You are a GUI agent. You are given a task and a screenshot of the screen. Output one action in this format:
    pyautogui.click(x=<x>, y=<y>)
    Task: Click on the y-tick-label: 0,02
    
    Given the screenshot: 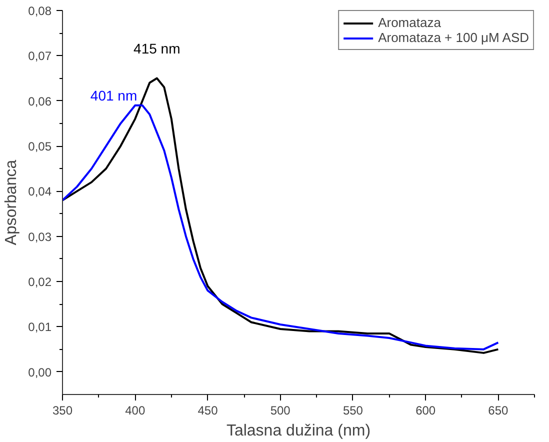 What is the action you would take?
    pyautogui.click(x=40, y=282)
    